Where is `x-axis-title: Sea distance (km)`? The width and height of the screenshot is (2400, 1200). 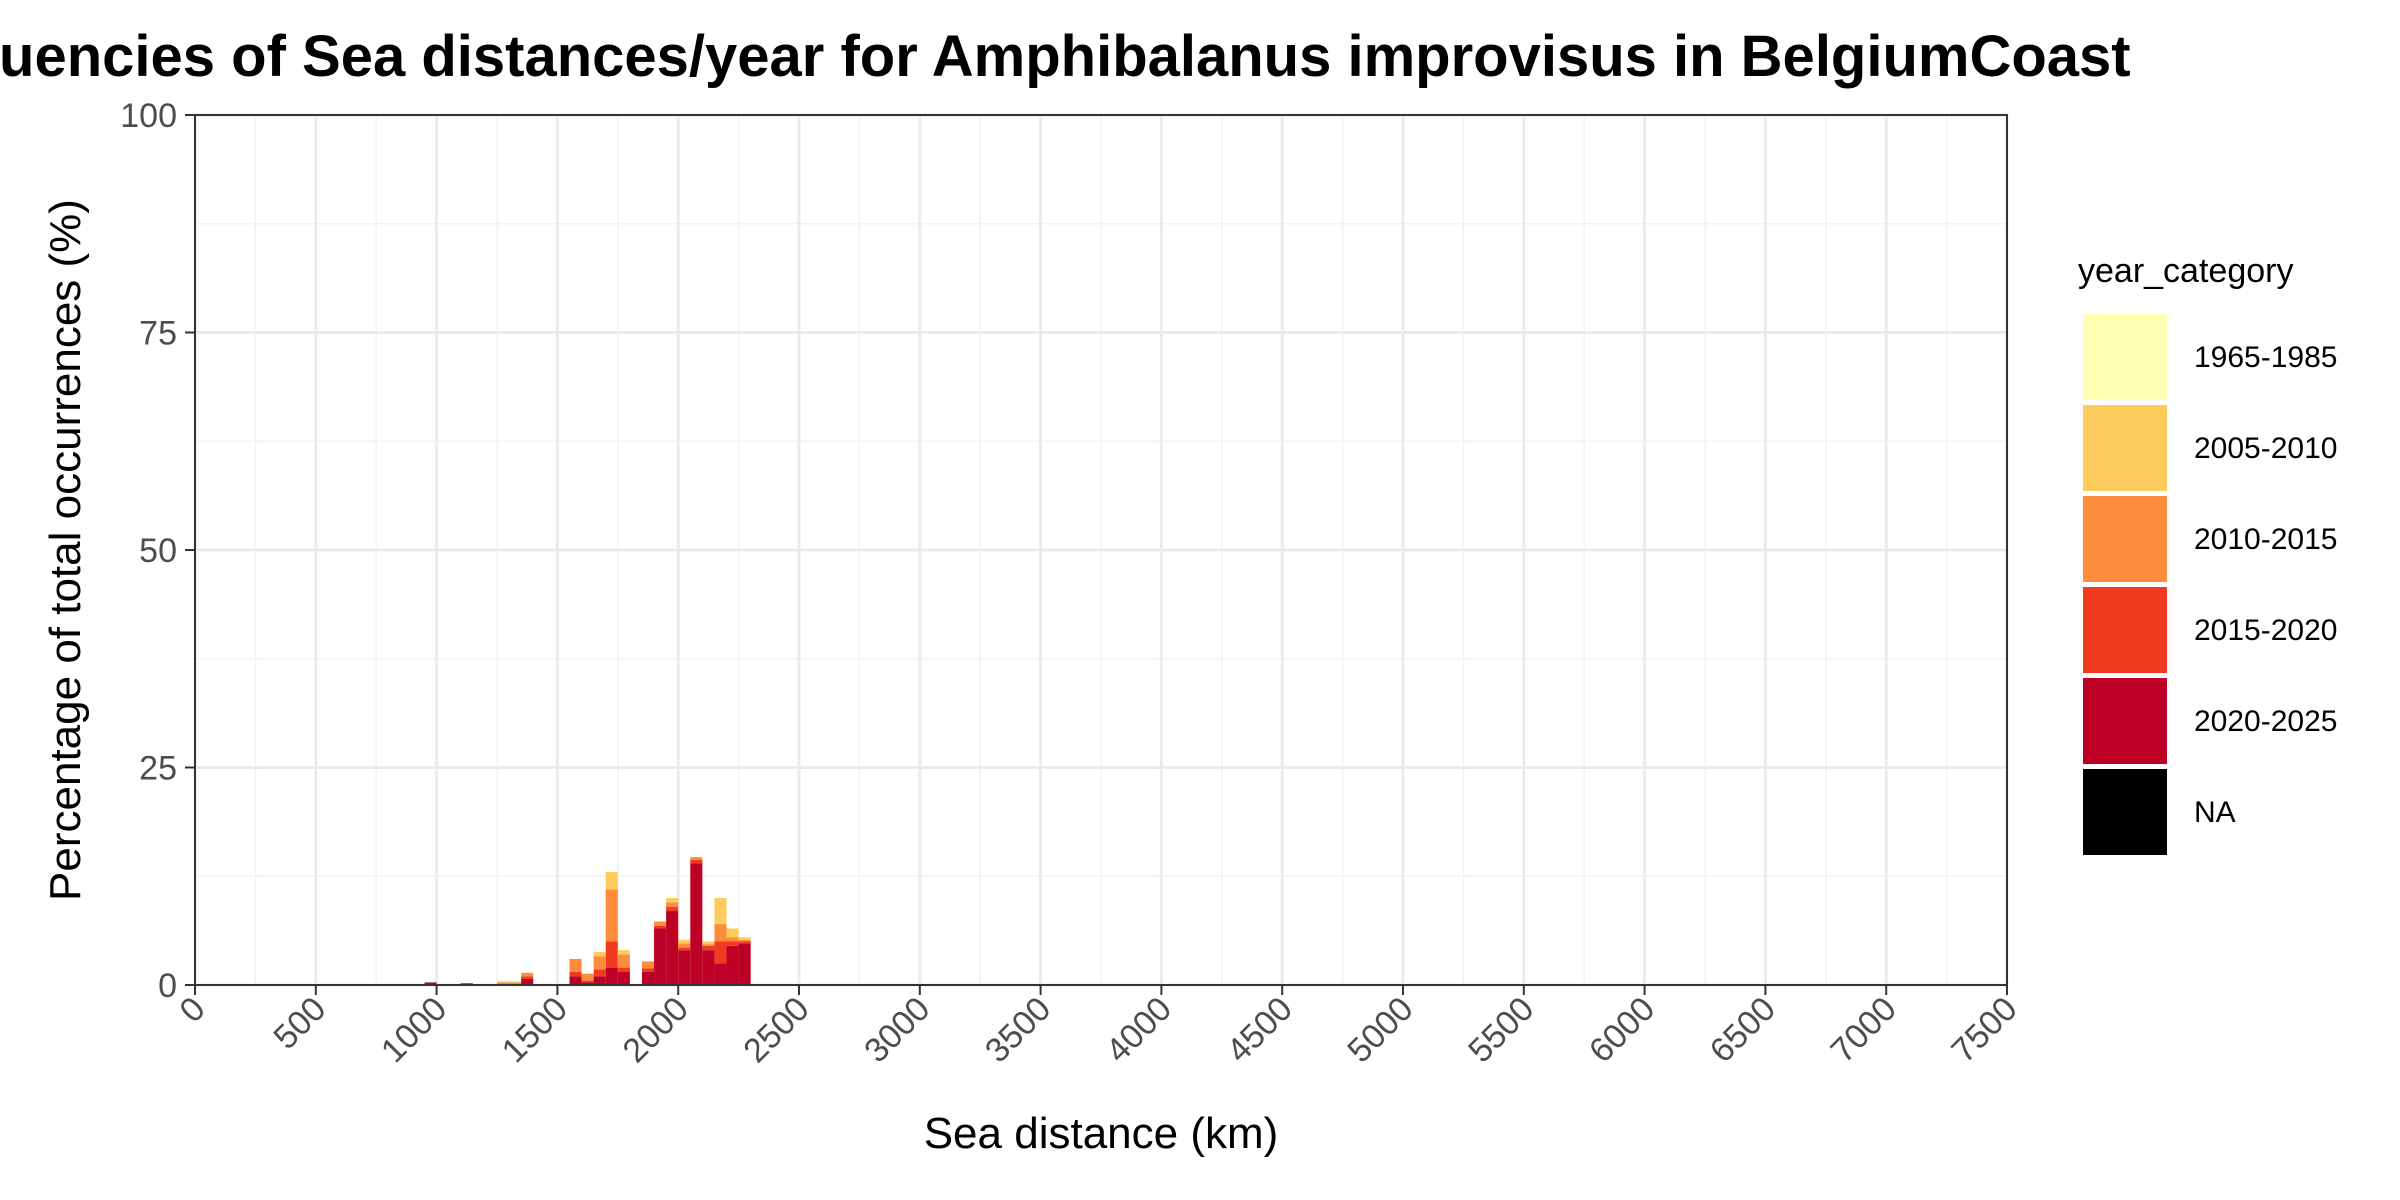 x-axis-title: Sea distance (km) is located at coordinates (1101, 1133).